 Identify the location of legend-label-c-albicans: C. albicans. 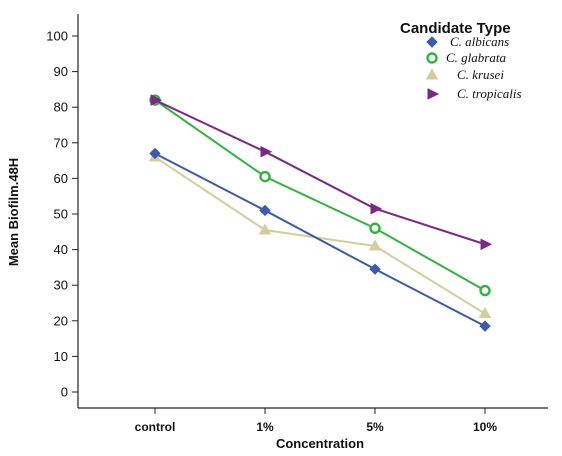
(479, 41).